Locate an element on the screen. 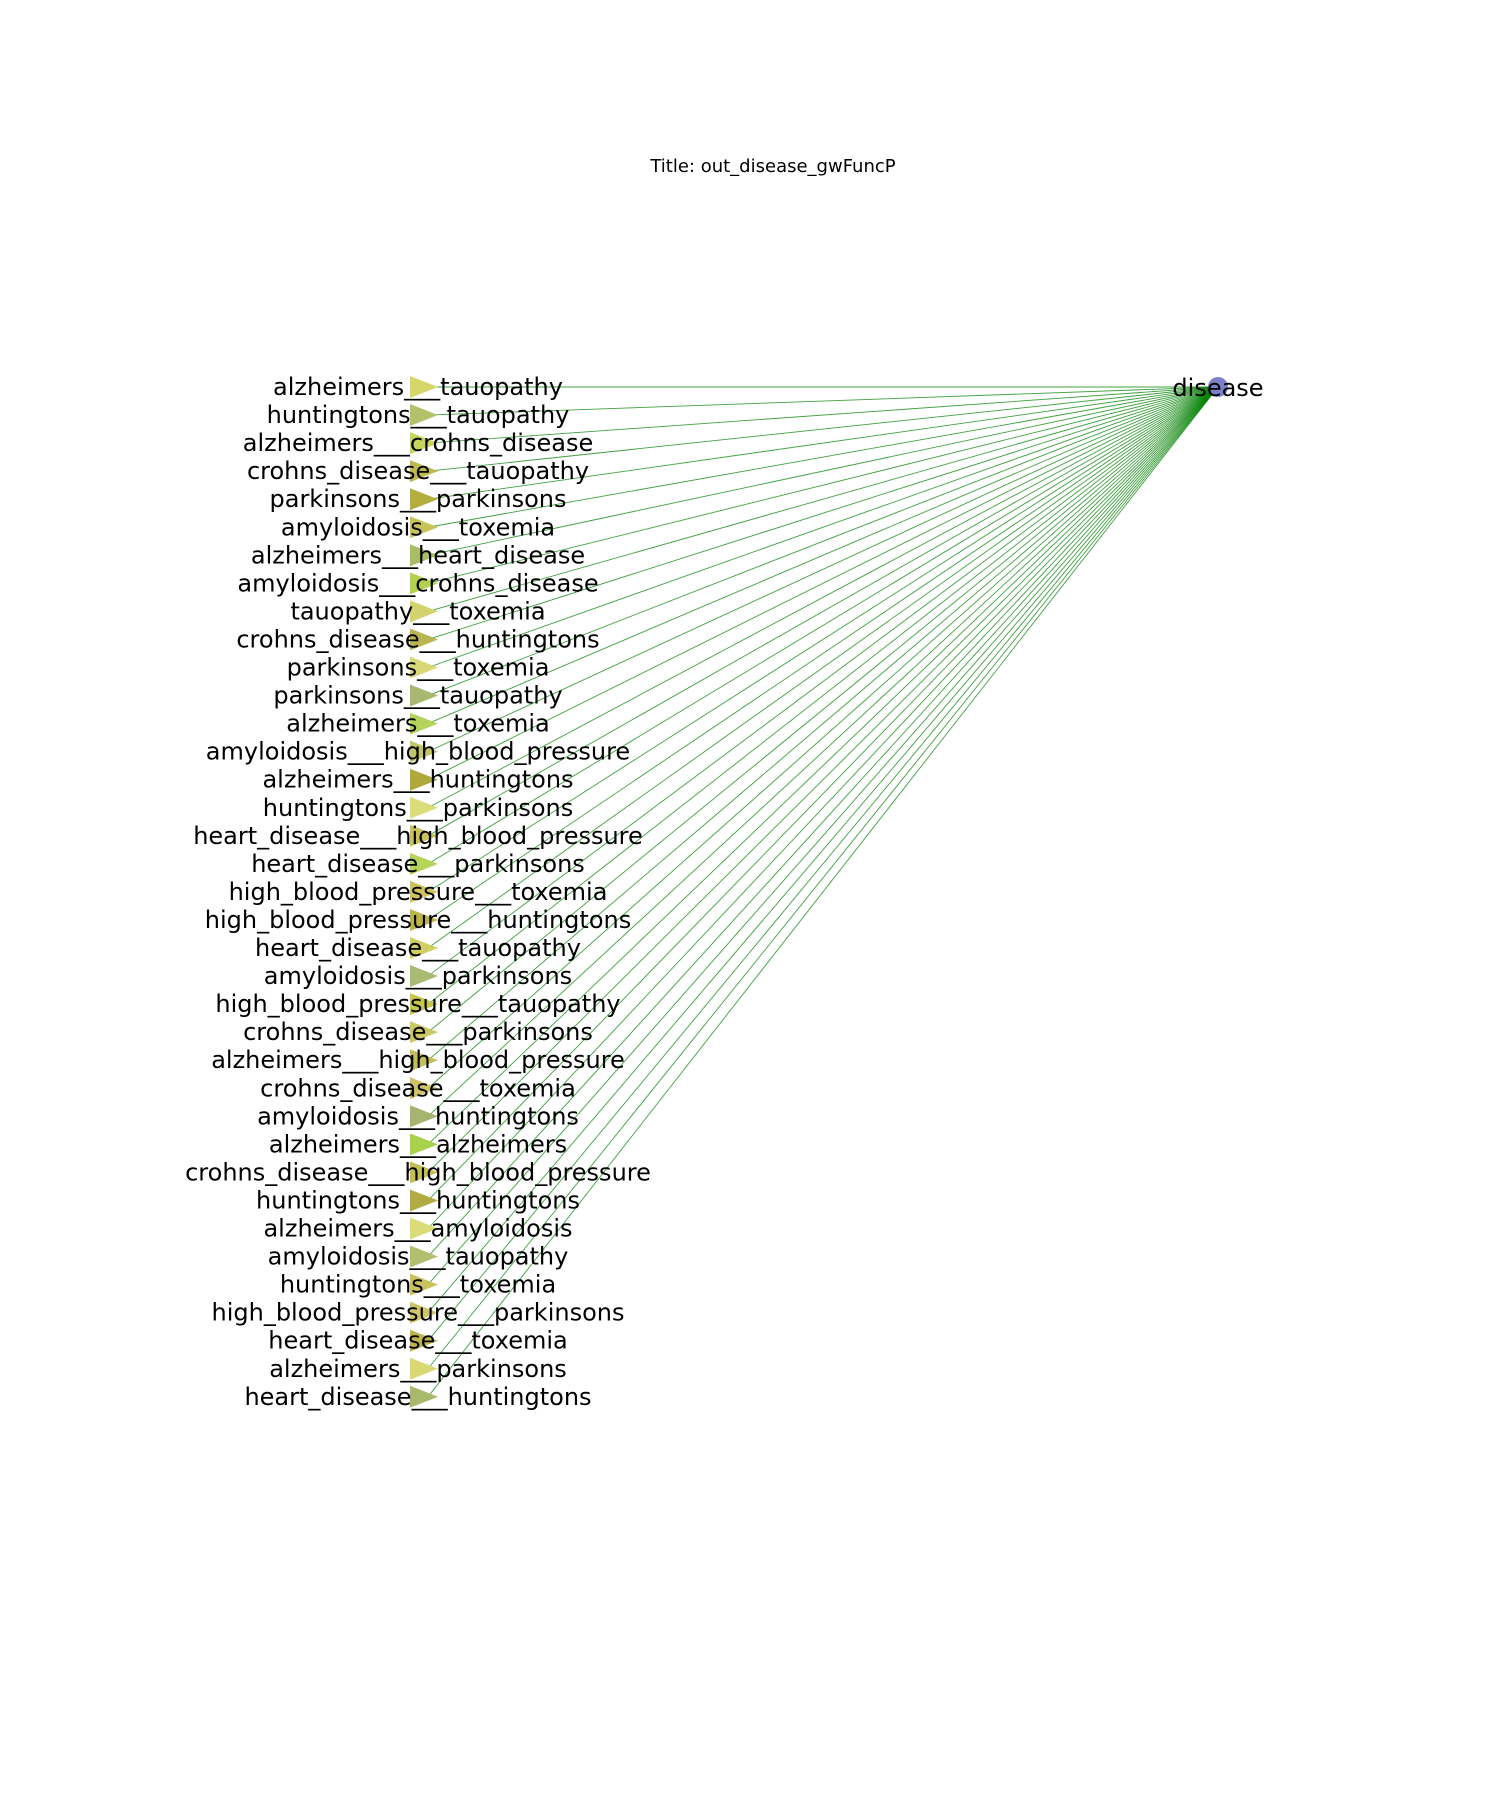  source-node-label: amyloidosis___tauopathy is located at coordinates (418, 1257).